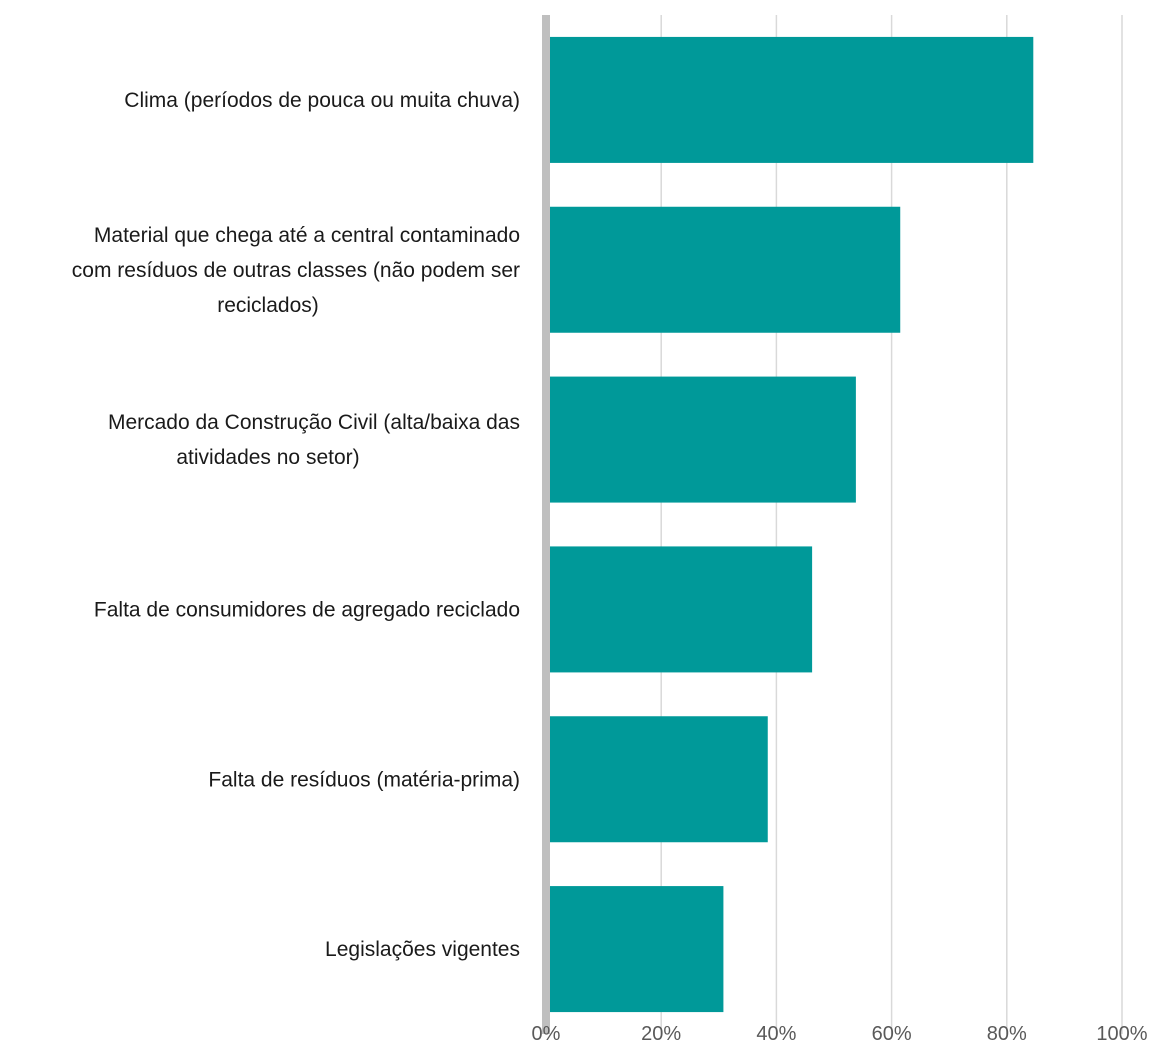 This screenshot has width=1154, height=1046. I want to click on category-label-5-line-0: Legislações vigentes, so click(422, 949).